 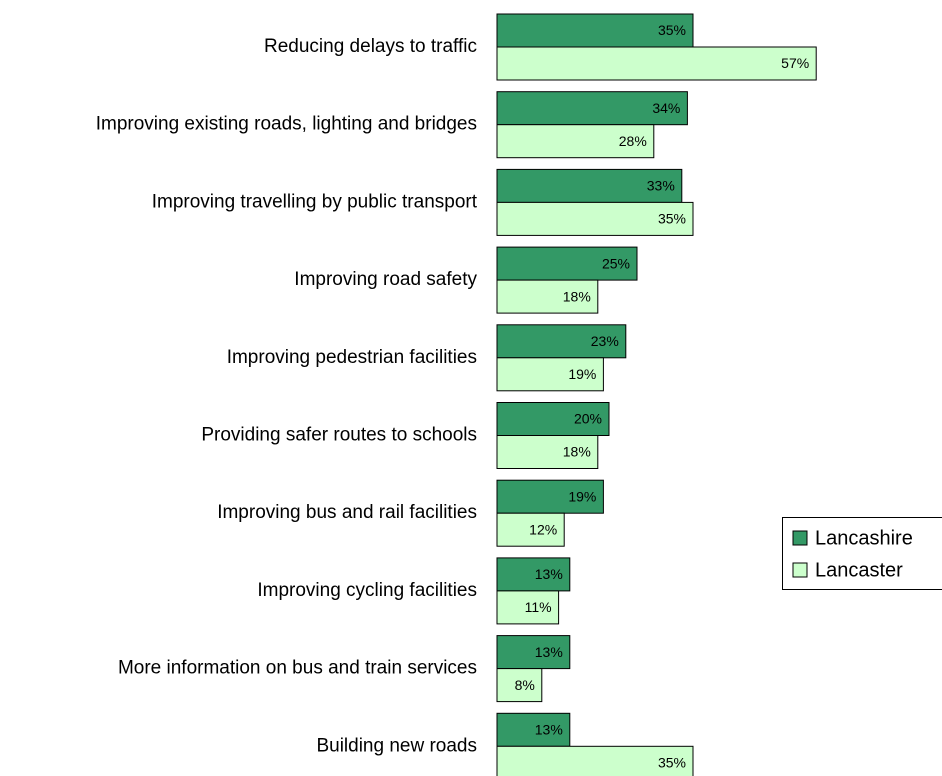 What do you see at coordinates (864, 538) in the screenshot?
I see `legend-label: Lancashire` at bounding box center [864, 538].